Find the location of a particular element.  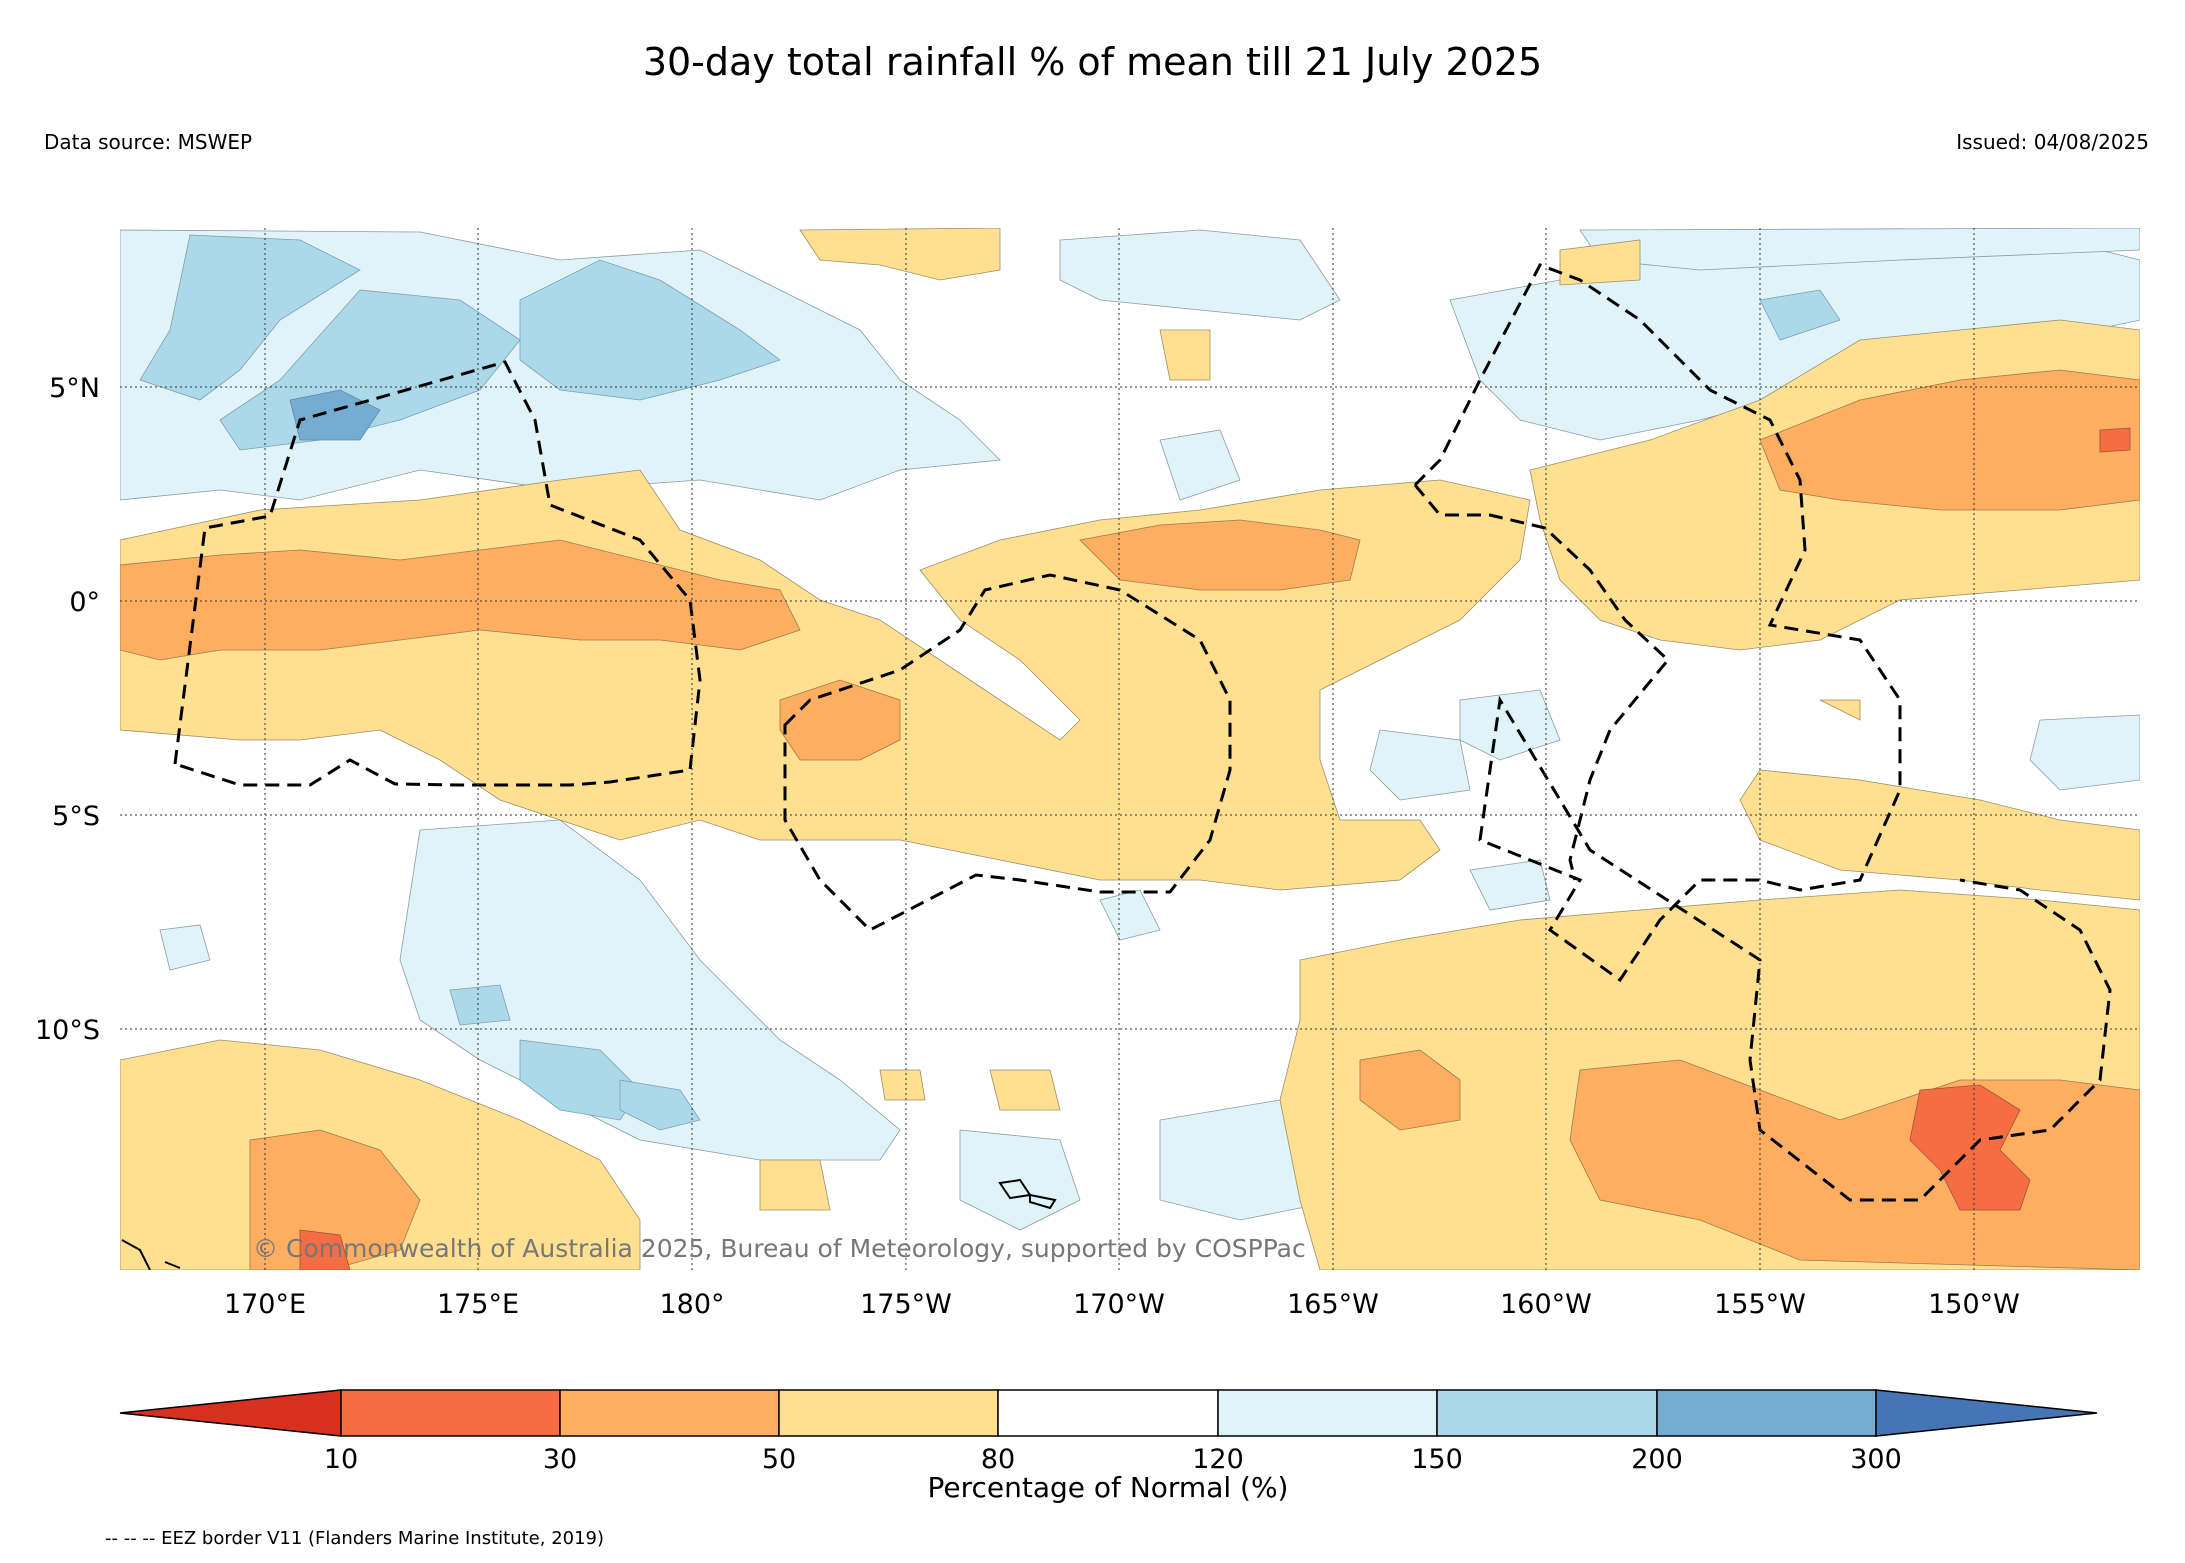

latitude-labels: 5°N 0° 5°S 10°S is located at coordinates (67, 709).